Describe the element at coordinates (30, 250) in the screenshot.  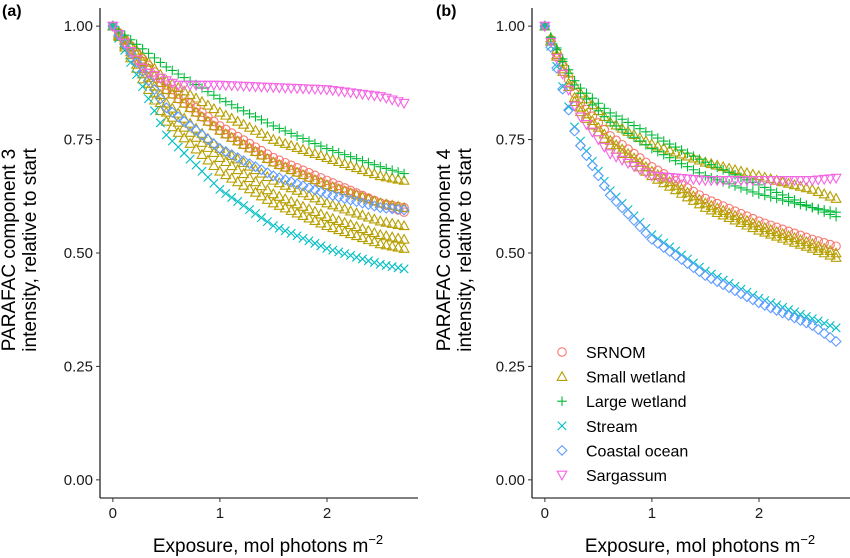
I see `panel-a-ylabel-line2: intensity, relative to start` at that location.